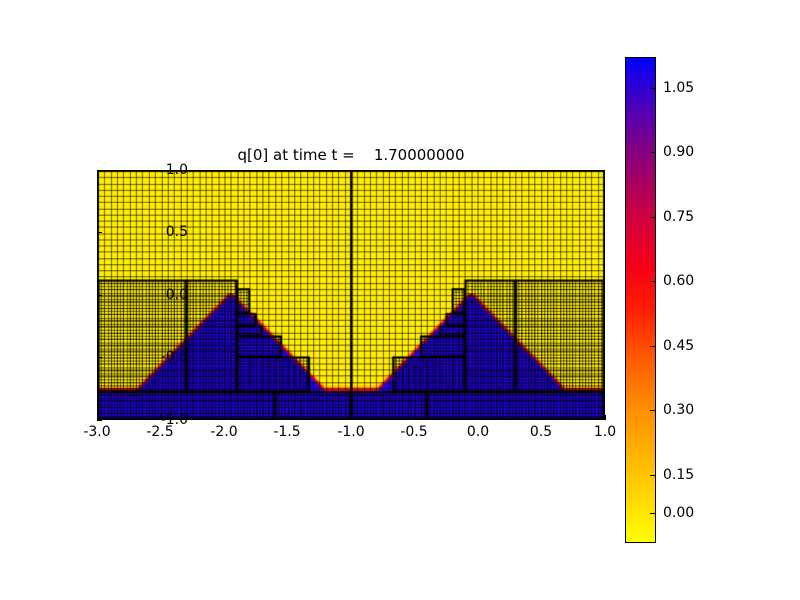 The height and width of the screenshot is (600, 800). What do you see at coordinates (160, 432) in the screenshot?
I see `x-tick-label: -2.5` at bounding box center [160, 432].